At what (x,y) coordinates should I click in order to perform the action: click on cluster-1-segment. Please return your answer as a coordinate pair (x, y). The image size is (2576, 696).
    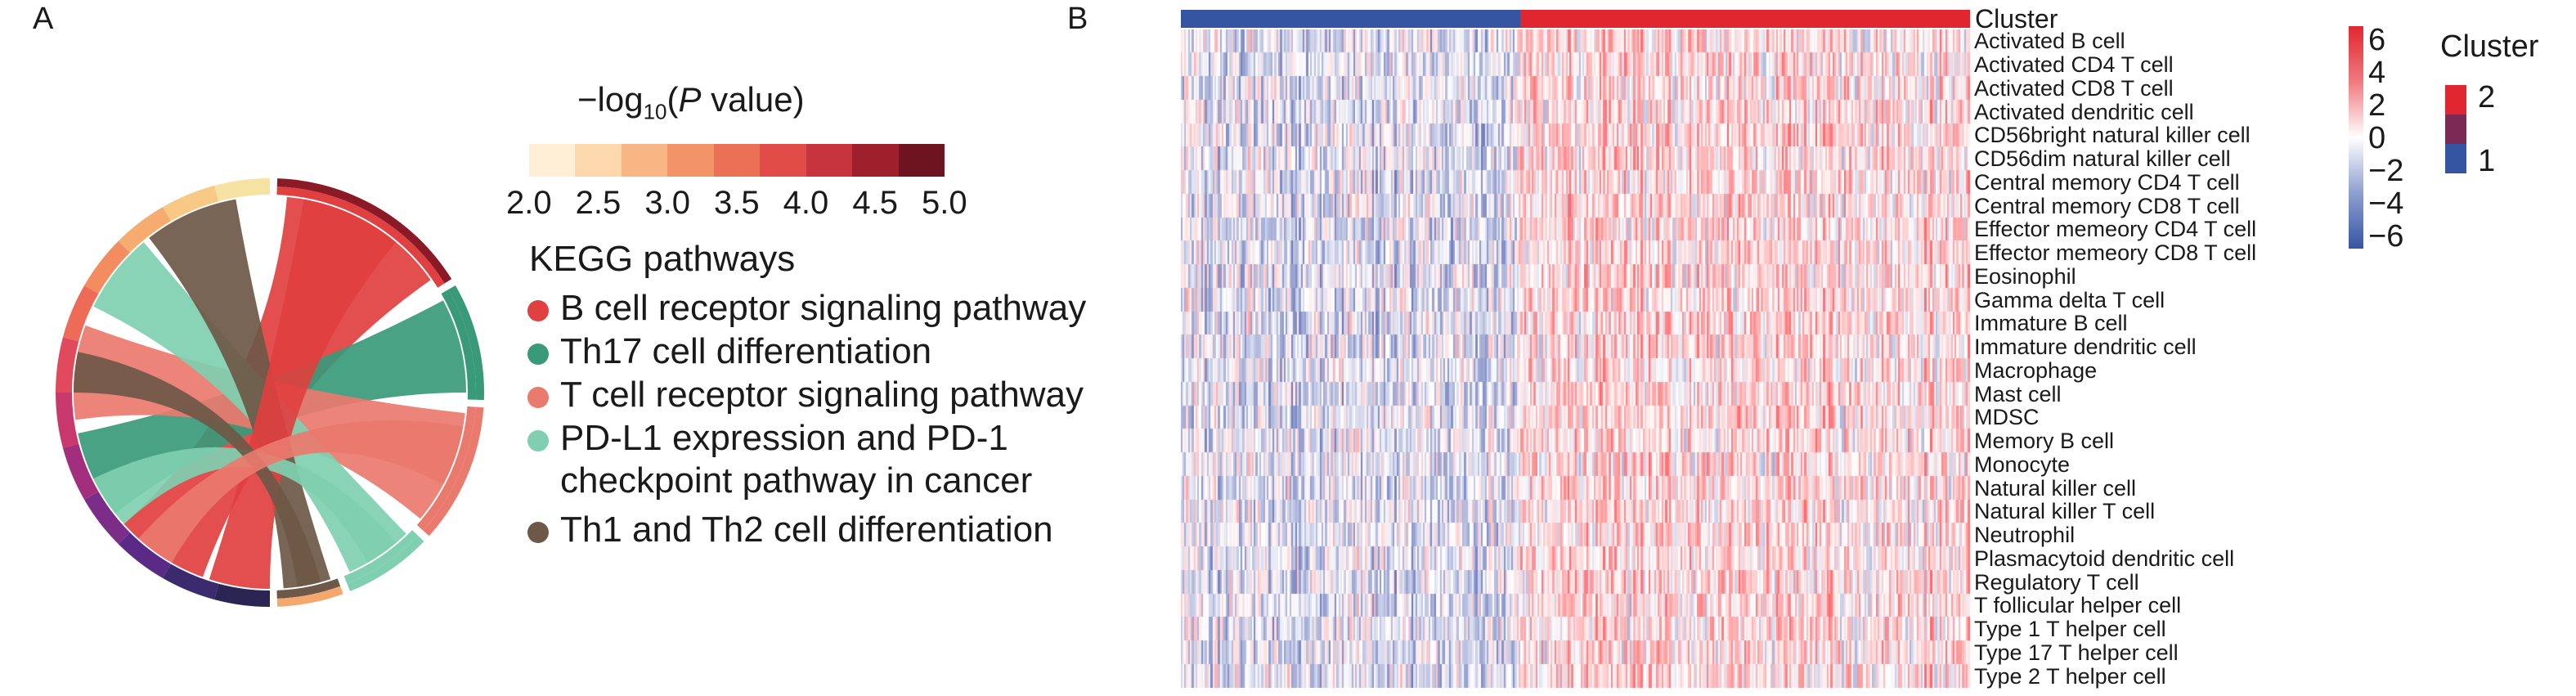
    Looking at the image, I should click on (1350, 19).